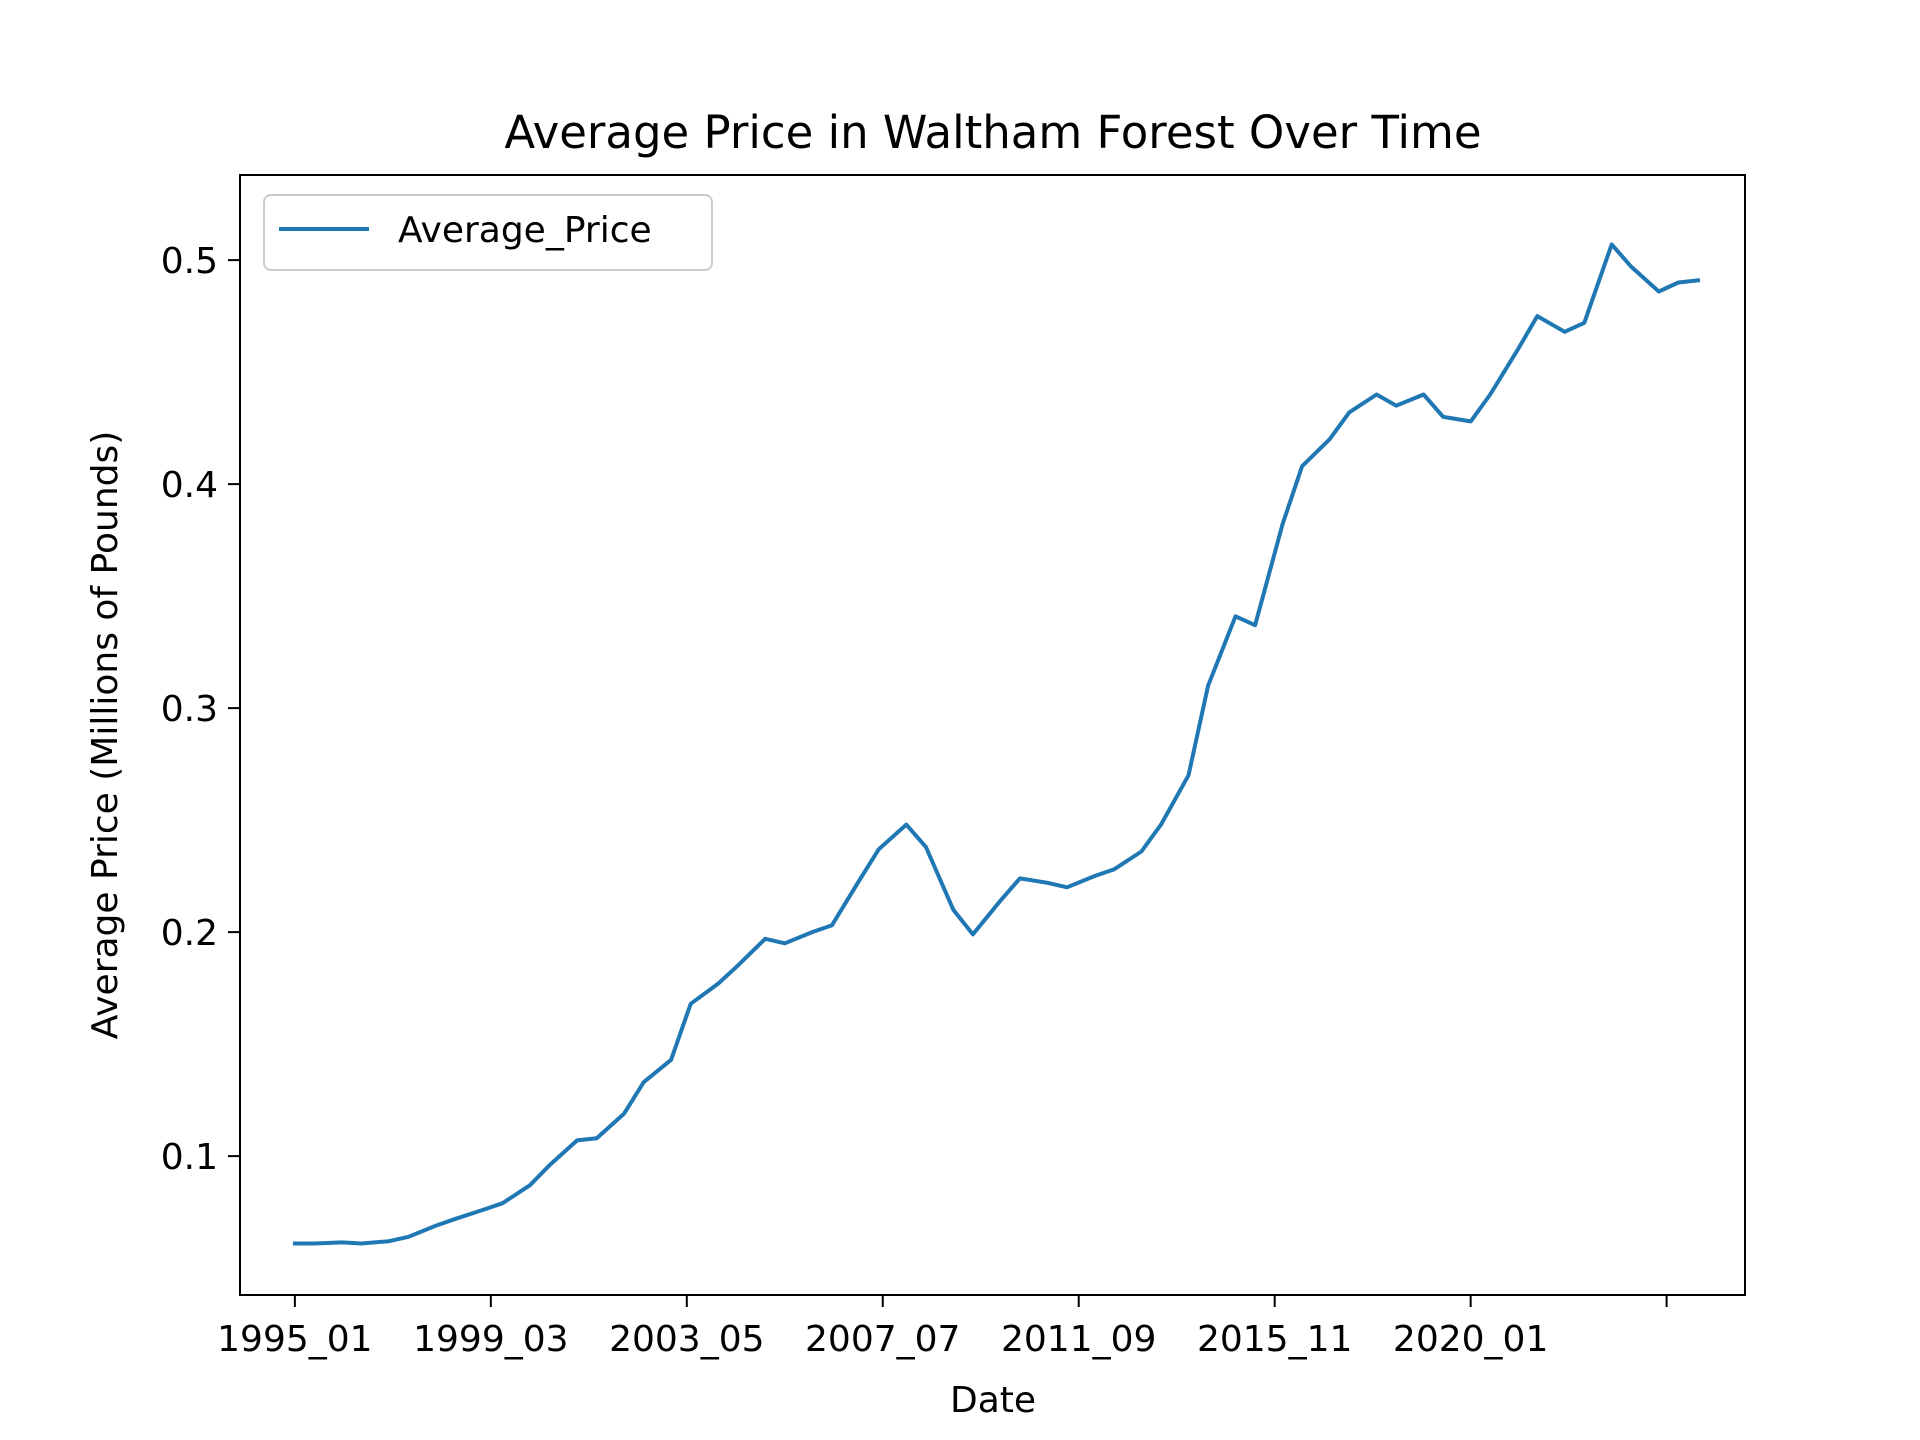 The height and width of the screenshot is (1440, 1920). What do you see at coordinates (993, 1400) in the screenshot?
I see `x-axis-label: Date` at bounding box center [993, 1400].